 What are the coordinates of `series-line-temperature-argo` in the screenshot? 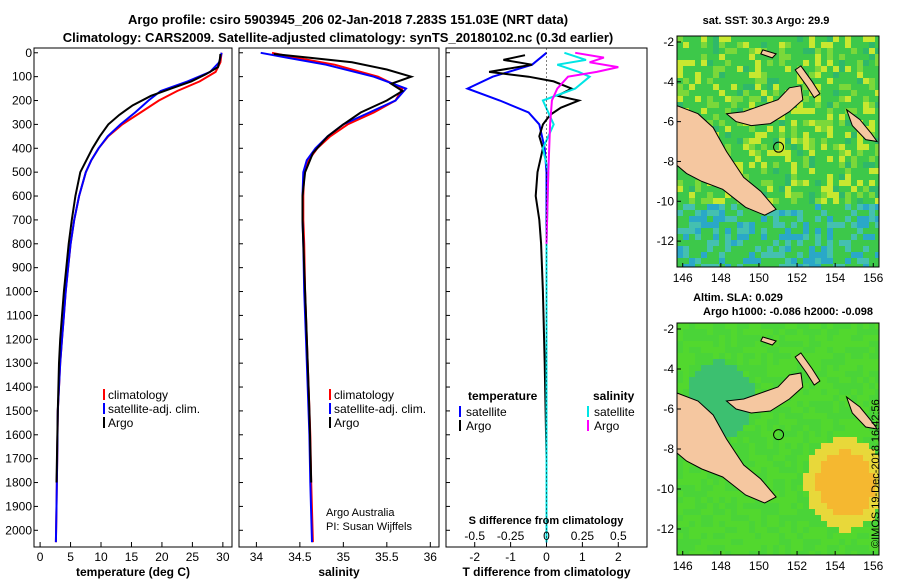 It's located at (138, 268).